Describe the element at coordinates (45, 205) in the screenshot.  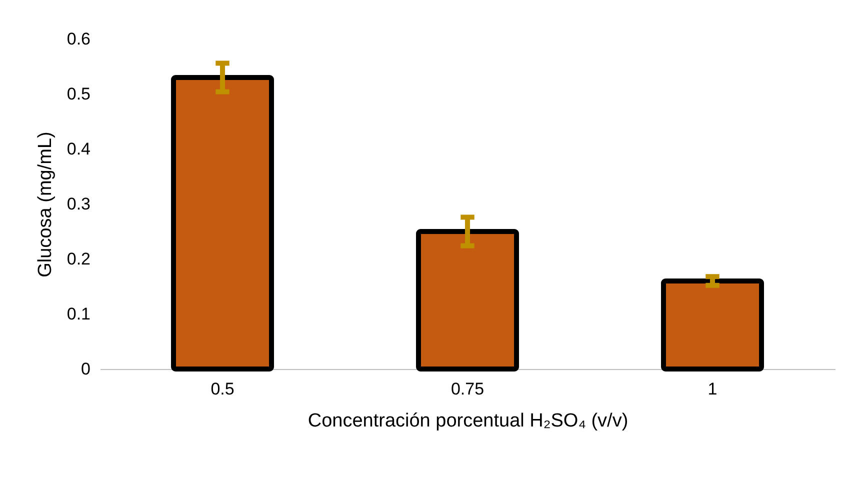
I see `y-axis-title: Glucosa (mg/mL)` at that location.